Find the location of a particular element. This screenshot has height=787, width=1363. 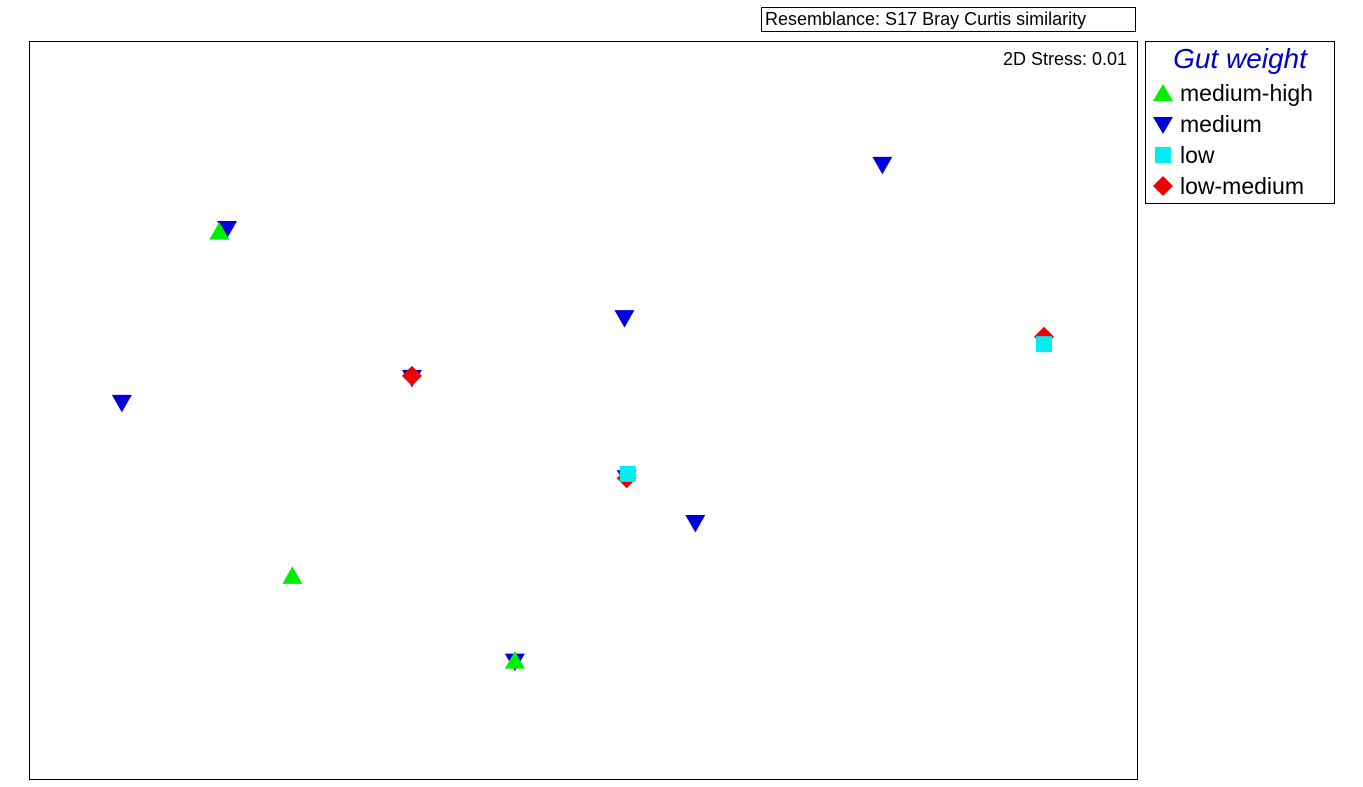

legend-item-medium: medium is located at coordinates (1207, 124).